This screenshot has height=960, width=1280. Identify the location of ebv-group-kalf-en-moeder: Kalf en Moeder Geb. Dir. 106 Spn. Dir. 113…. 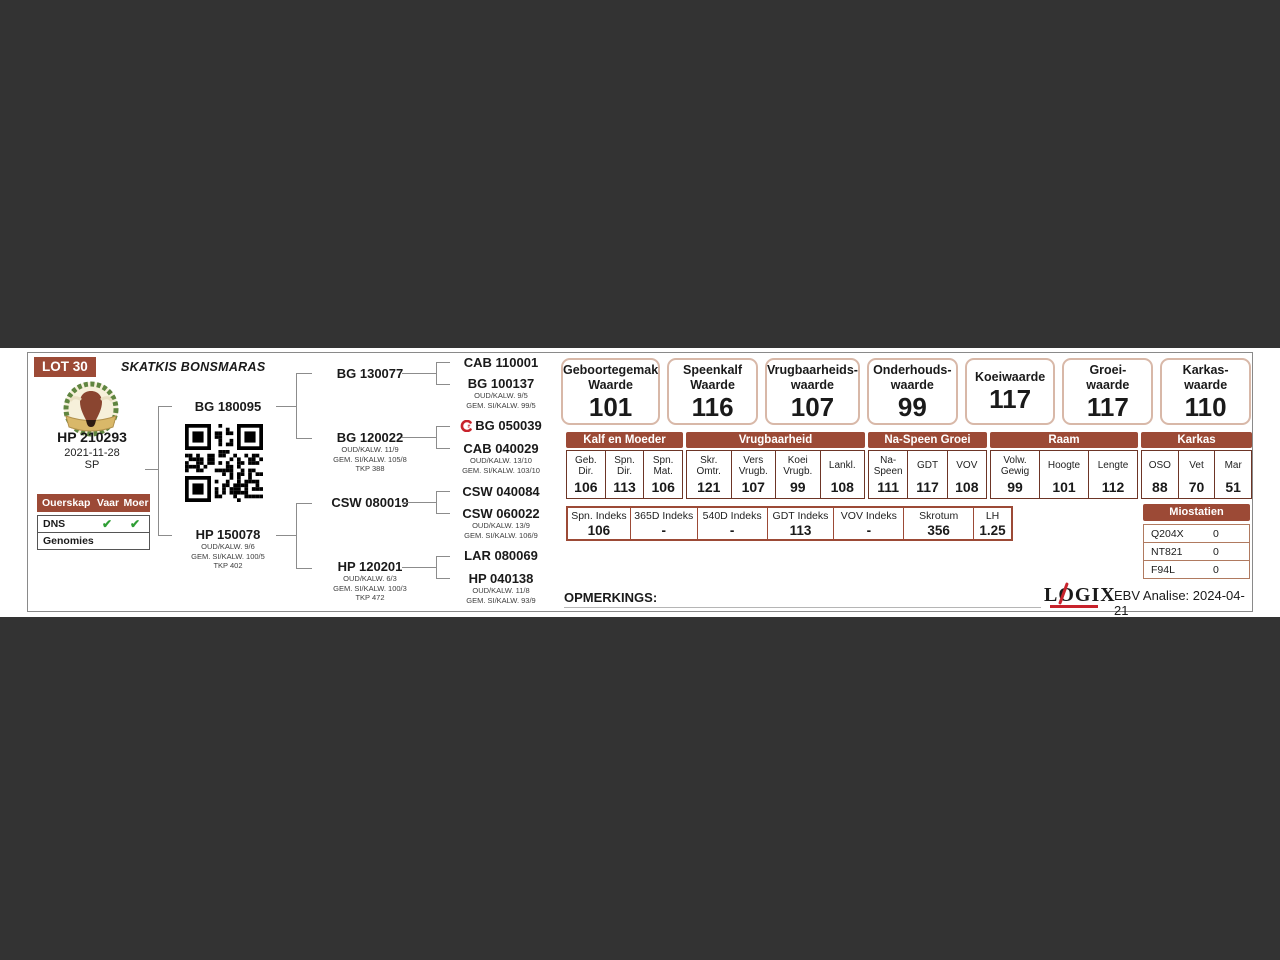
(624, 465).